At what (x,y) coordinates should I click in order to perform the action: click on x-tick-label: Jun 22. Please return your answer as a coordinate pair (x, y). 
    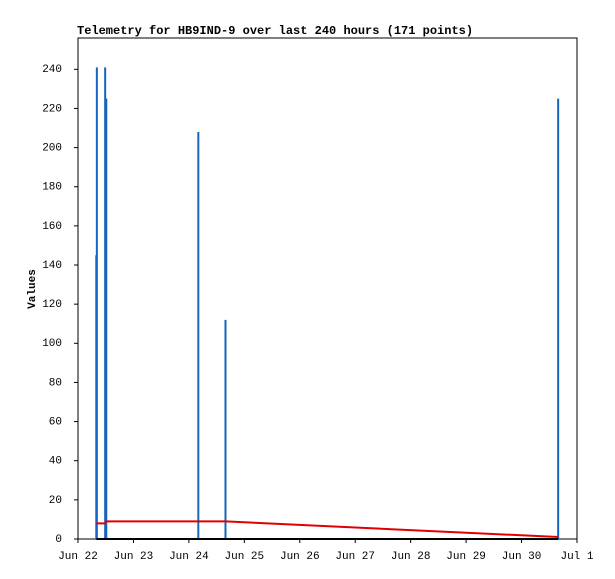
    Looking at the image, I should click on (78, 557).